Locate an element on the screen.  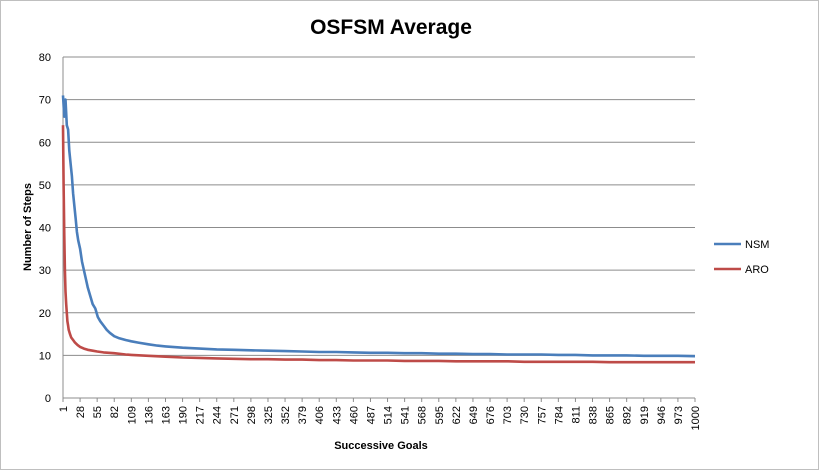
legend-label-aro: ARO is located at coordinates (757, 270).